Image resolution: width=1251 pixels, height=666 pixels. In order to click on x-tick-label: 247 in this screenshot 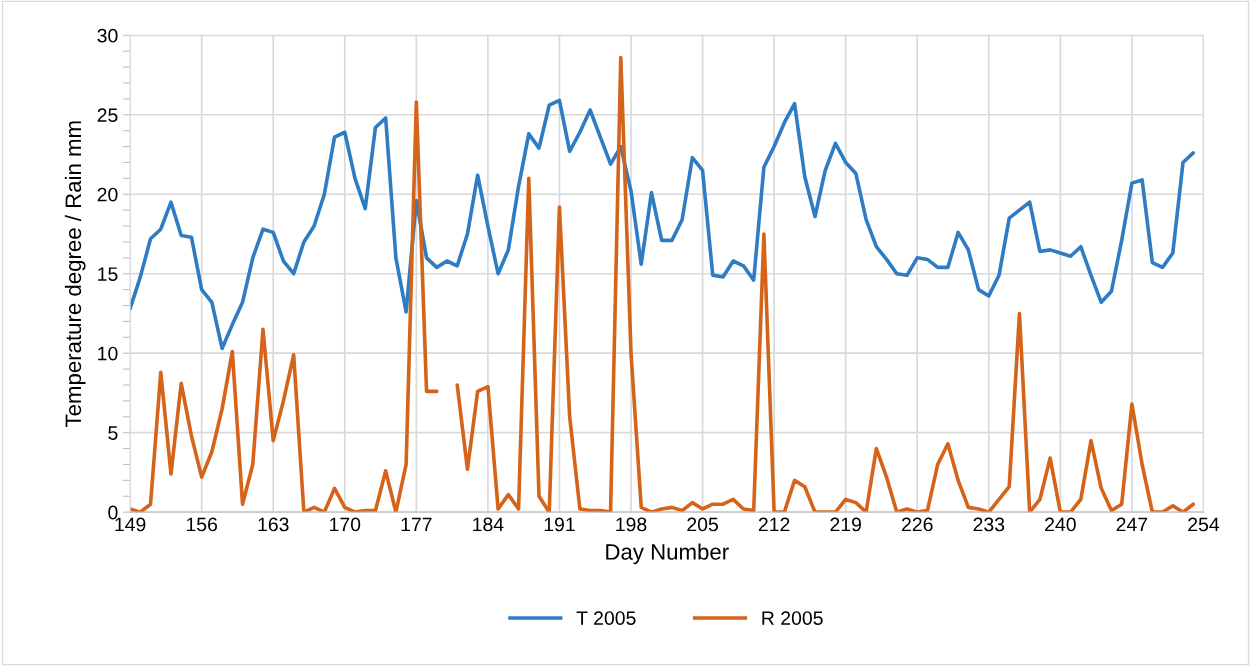, I will do `click(1132, 524)`.